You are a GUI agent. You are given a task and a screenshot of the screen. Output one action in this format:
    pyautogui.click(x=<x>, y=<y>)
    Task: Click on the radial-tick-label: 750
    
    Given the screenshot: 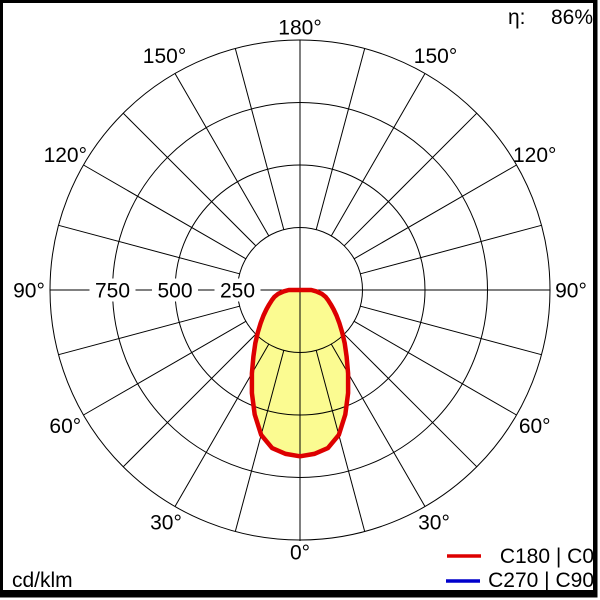 What is the action you would take?
    pyautogui.click(x=112, y=291)
    